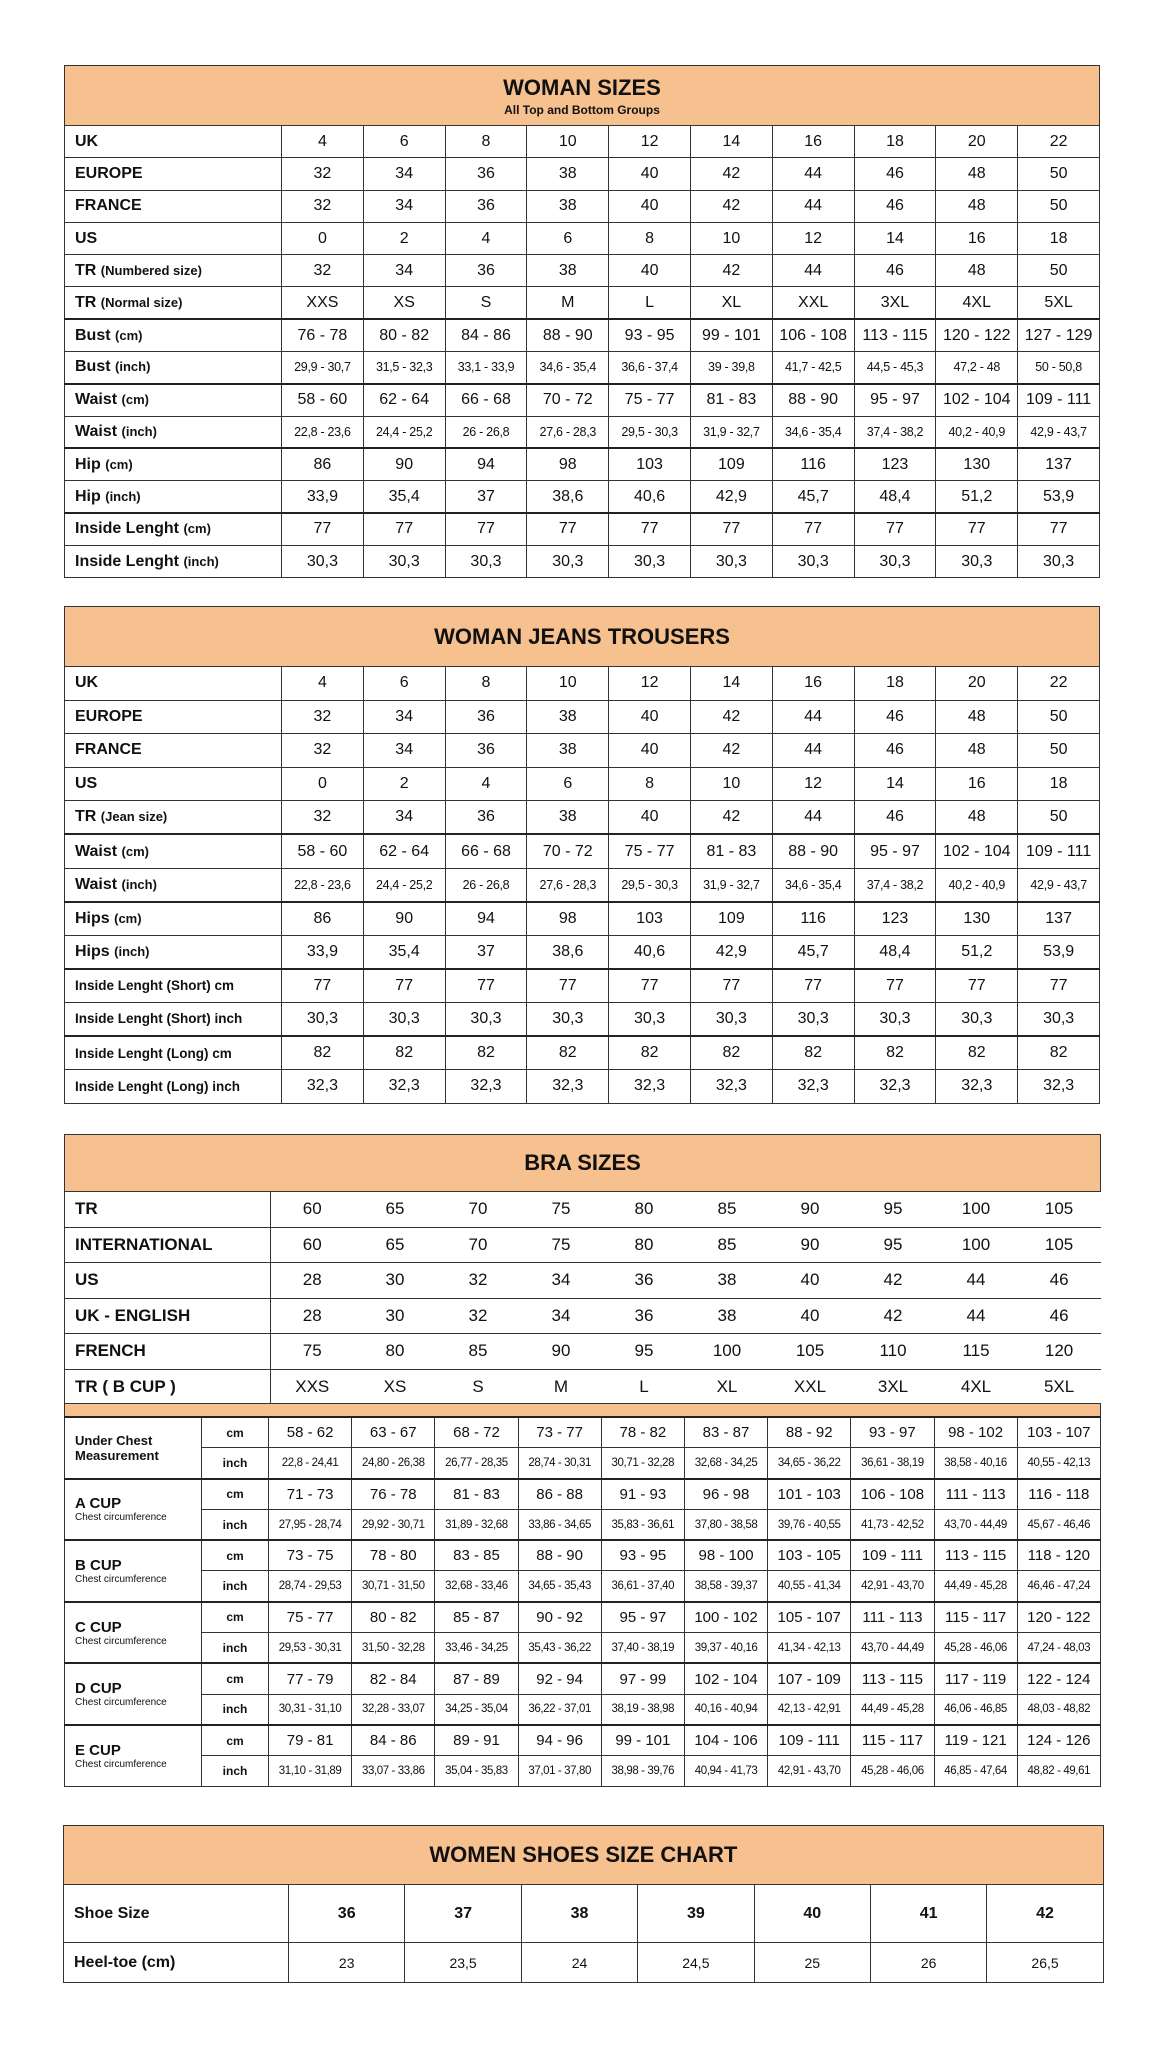 Image resolution: width=1164 pixels, height=2048 pixels. What do you see at coordinates (1058, 1463) in the screenshot?
I see `size-cell: 40,55 - 42,13` at bounding box center [1058, 1463].